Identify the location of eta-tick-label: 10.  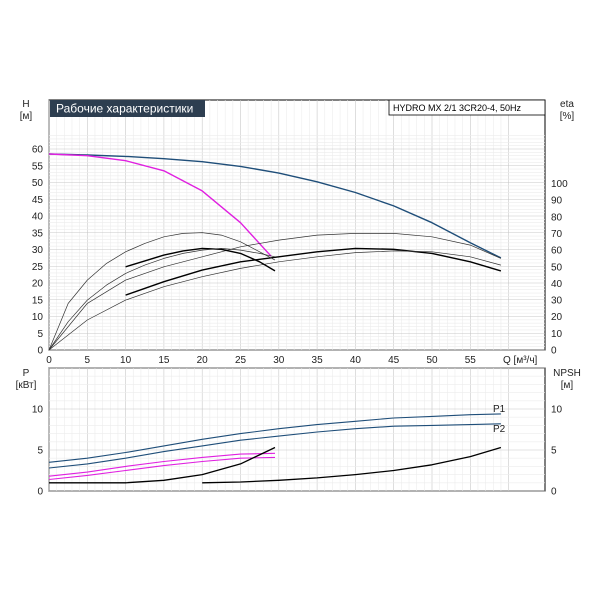
(557, 334).